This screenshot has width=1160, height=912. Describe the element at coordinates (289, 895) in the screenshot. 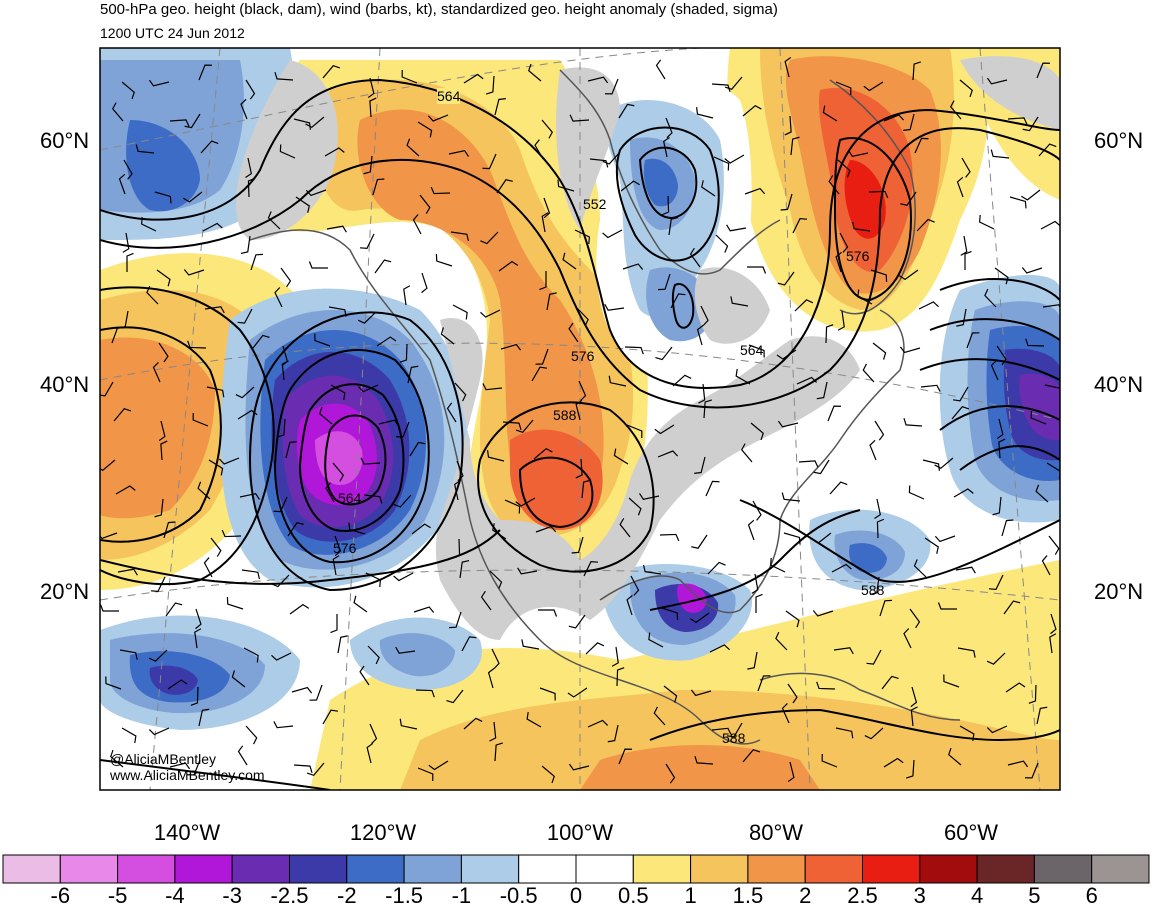

I see `colorbar-label: -2.5` at that location.